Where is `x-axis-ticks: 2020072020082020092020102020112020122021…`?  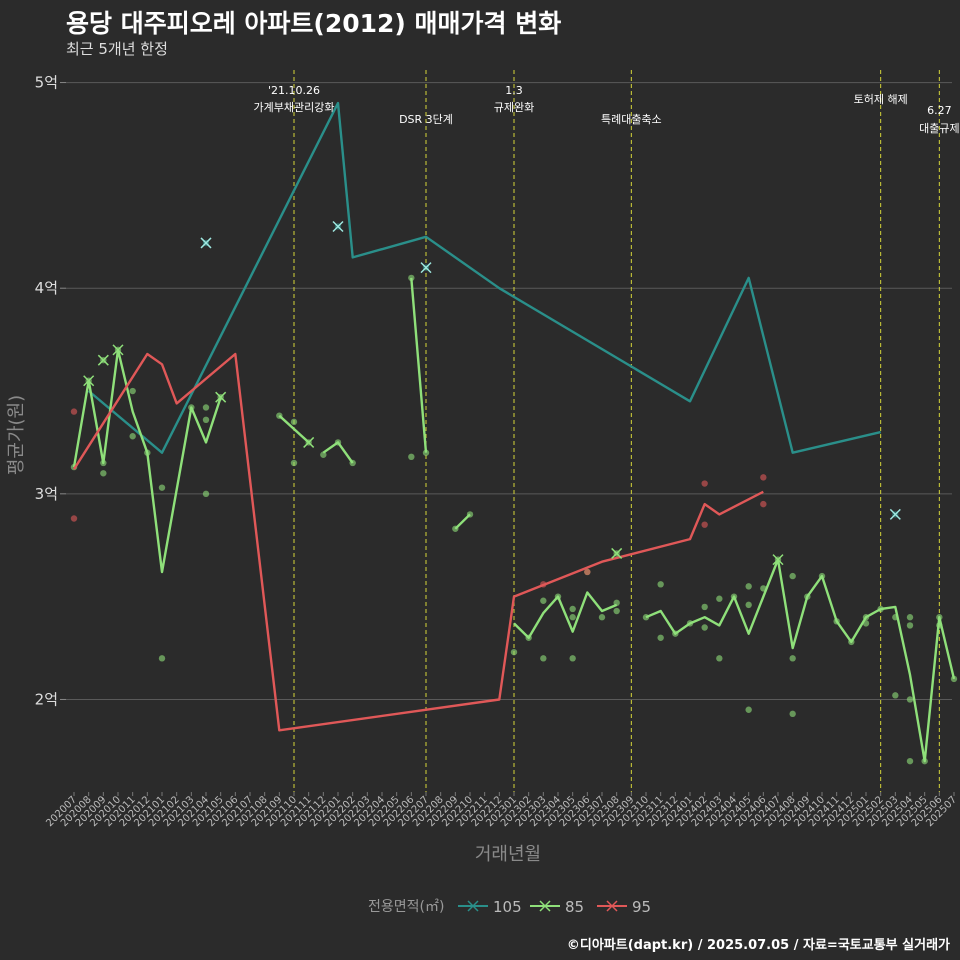
x-axis-ticks: 2020072020082020092020102020112020122021… is located at coordinates (501, 810).